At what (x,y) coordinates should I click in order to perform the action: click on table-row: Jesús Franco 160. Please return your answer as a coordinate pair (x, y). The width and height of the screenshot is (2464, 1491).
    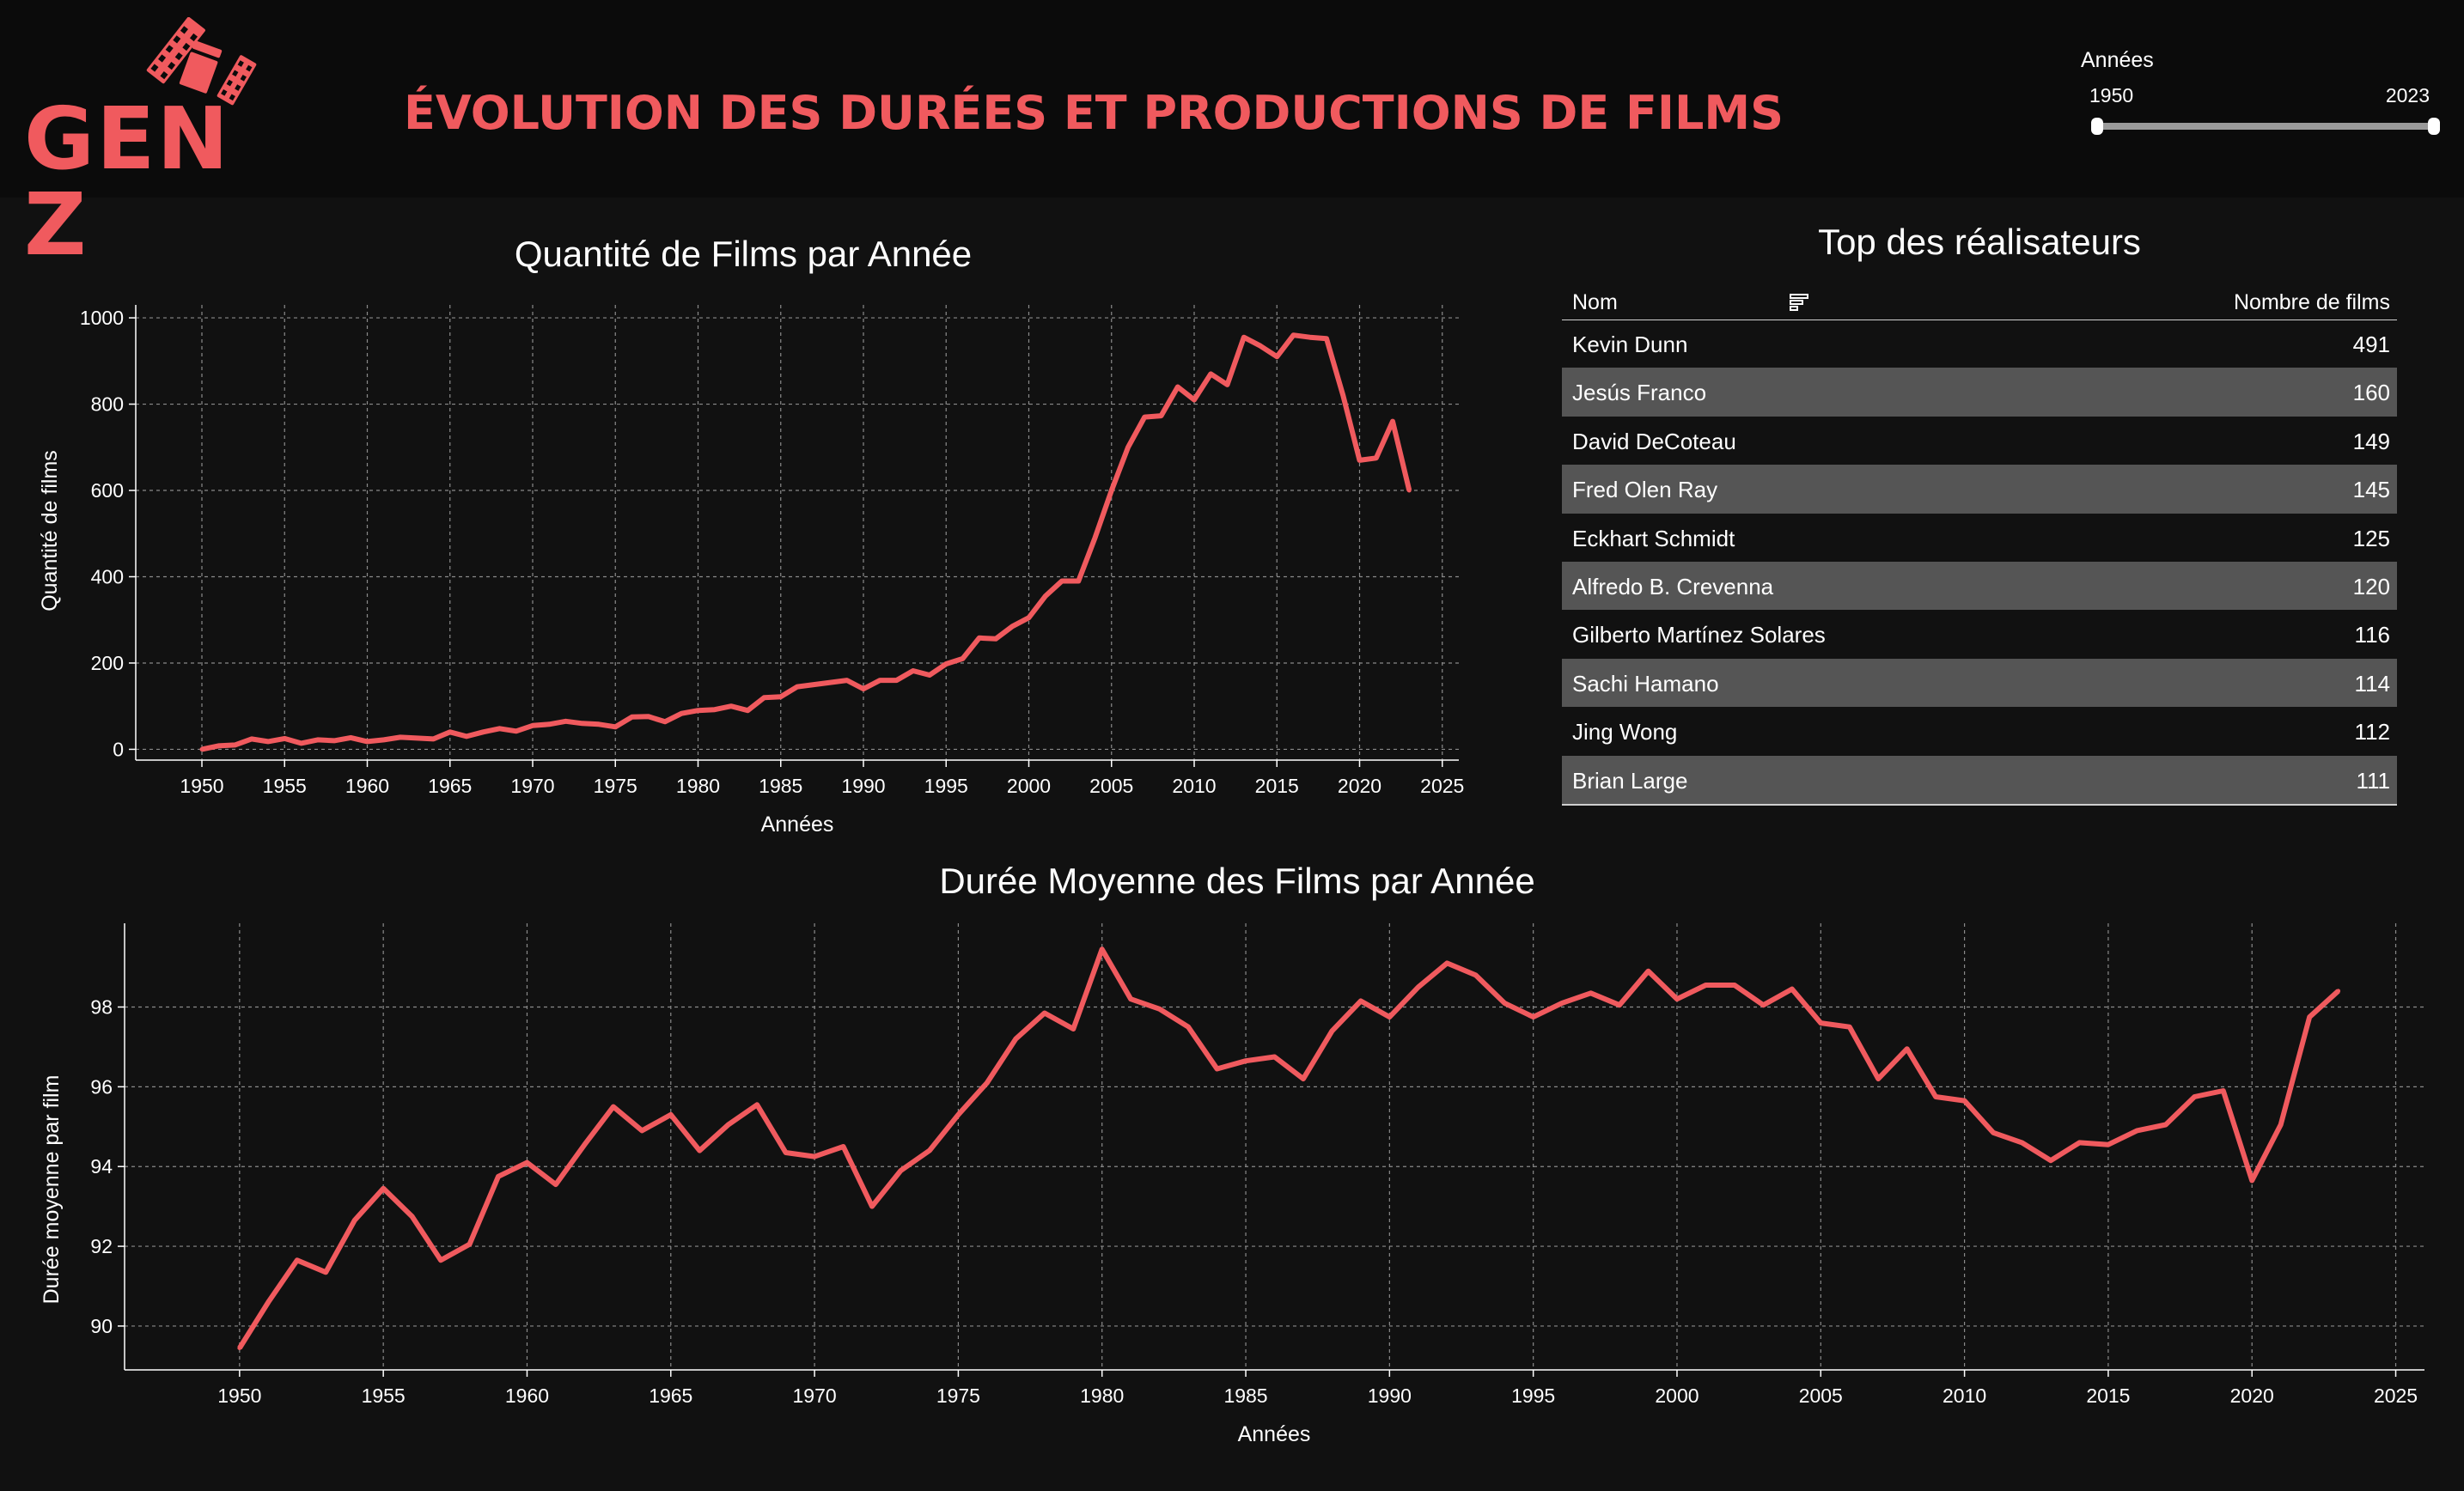
    Looking at the image, I should click on (1979, 392).